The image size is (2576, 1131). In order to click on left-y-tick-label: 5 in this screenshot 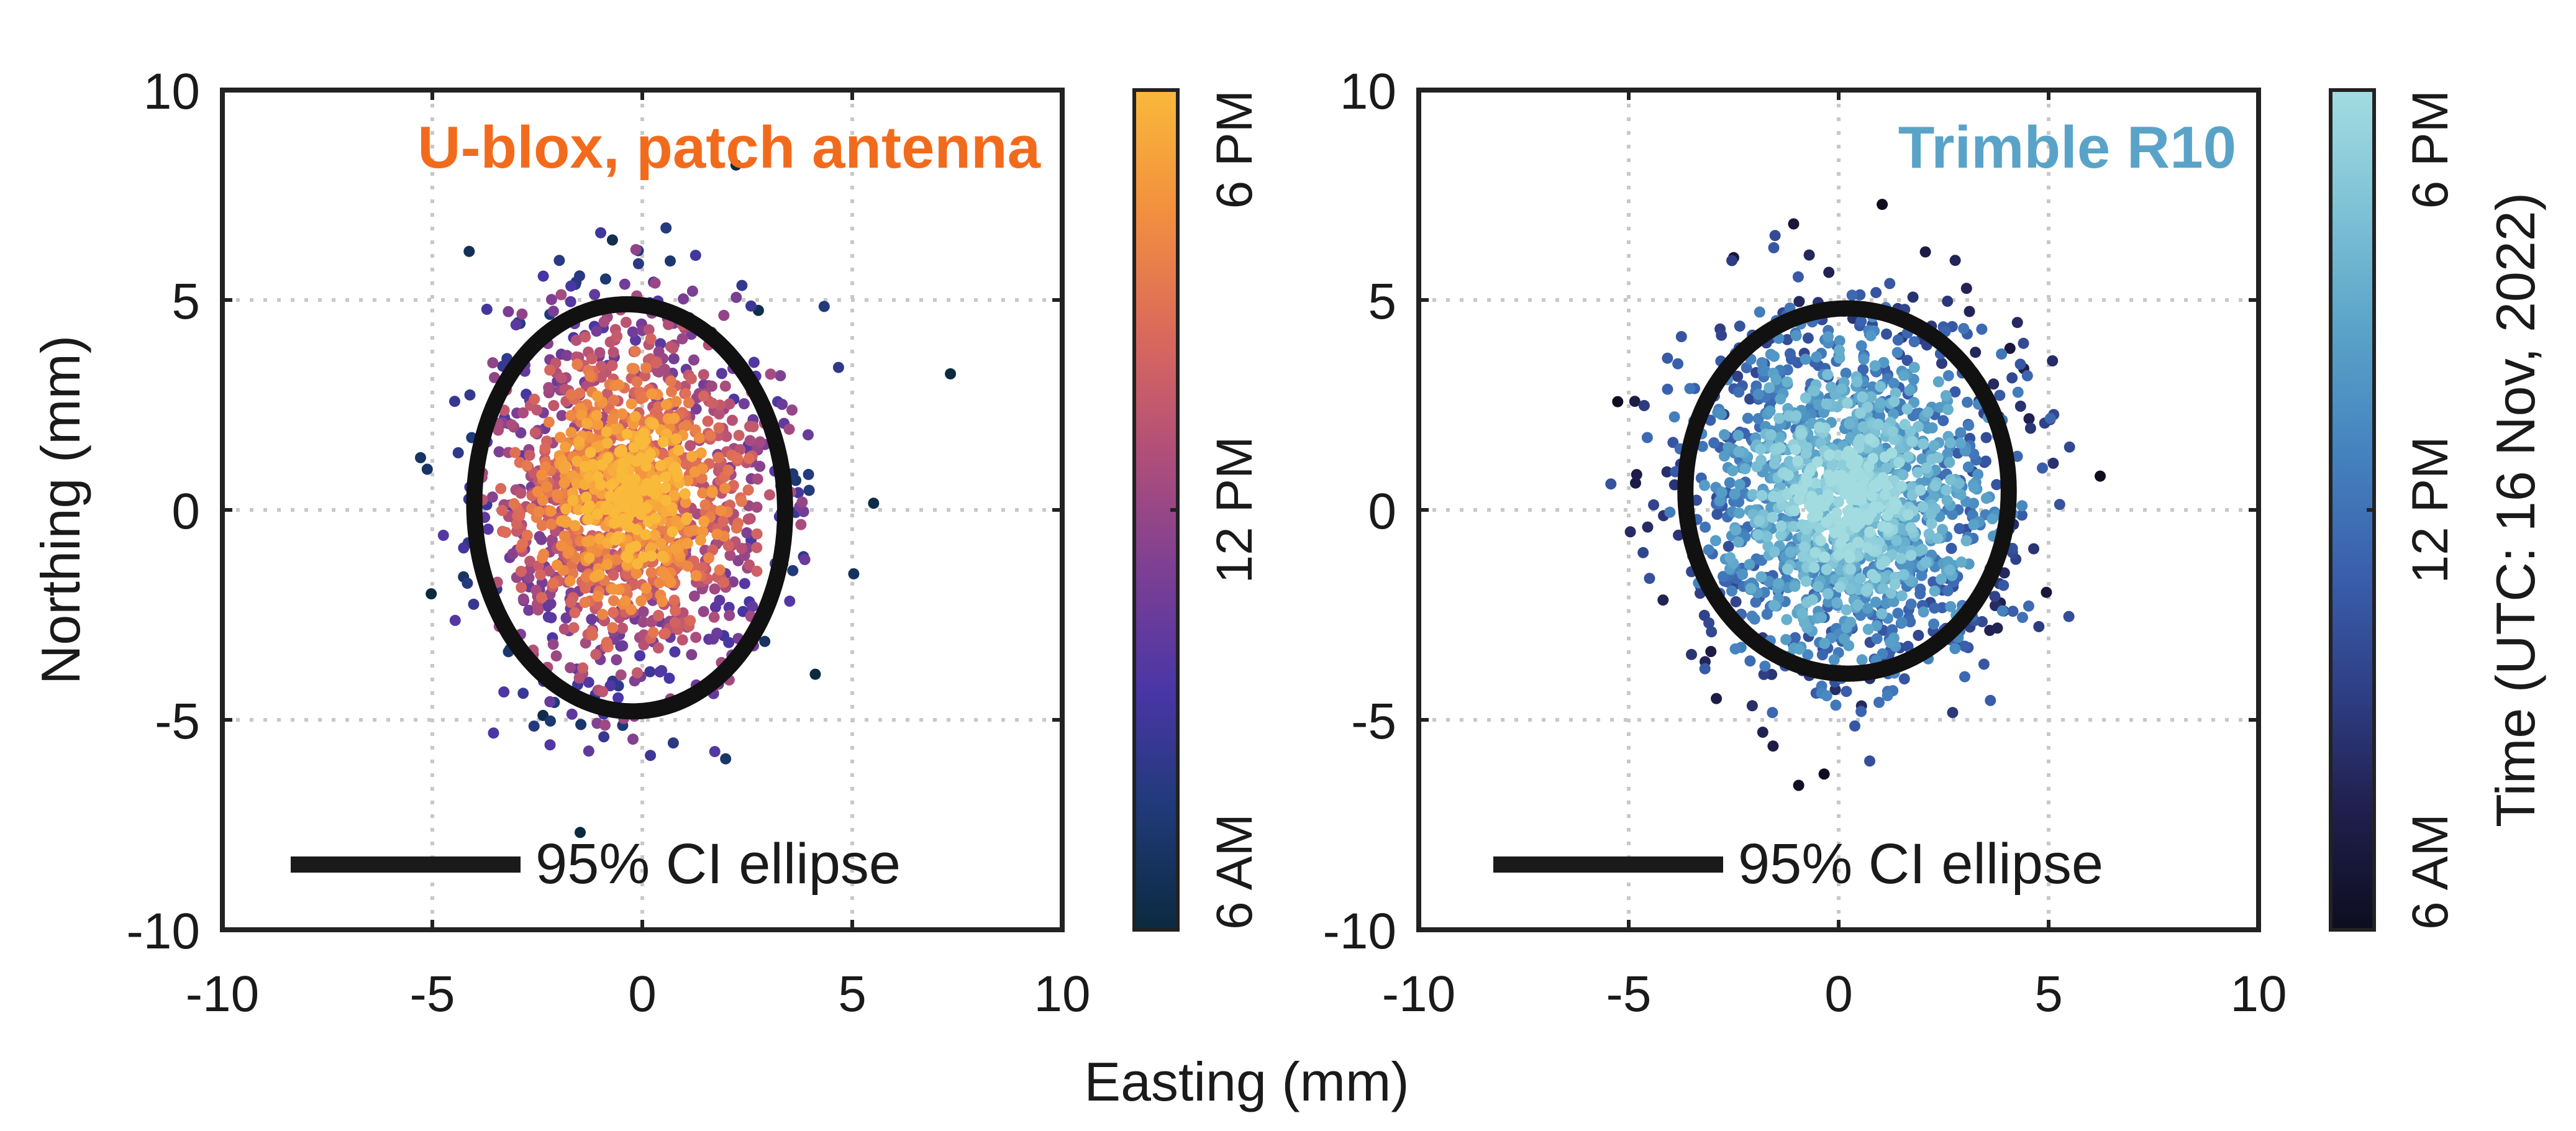, I will do `click(185, 301)`.